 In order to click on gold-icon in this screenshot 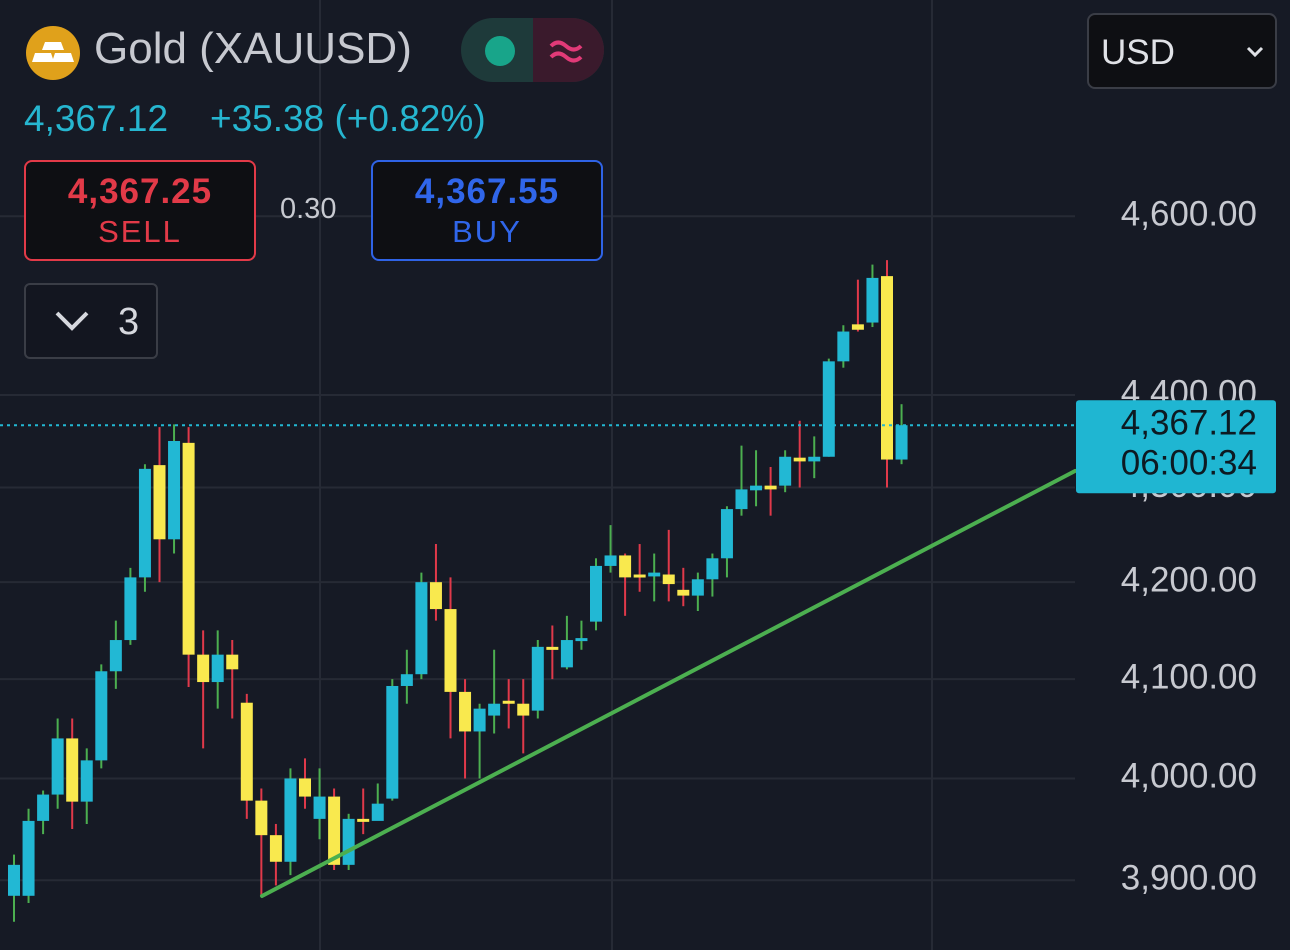, I will do `click(53, 53)`.